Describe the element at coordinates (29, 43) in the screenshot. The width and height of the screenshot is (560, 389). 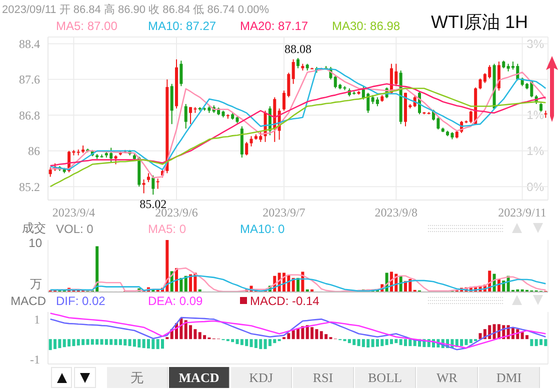
I see `y-tick-label: 88.4` at that location.